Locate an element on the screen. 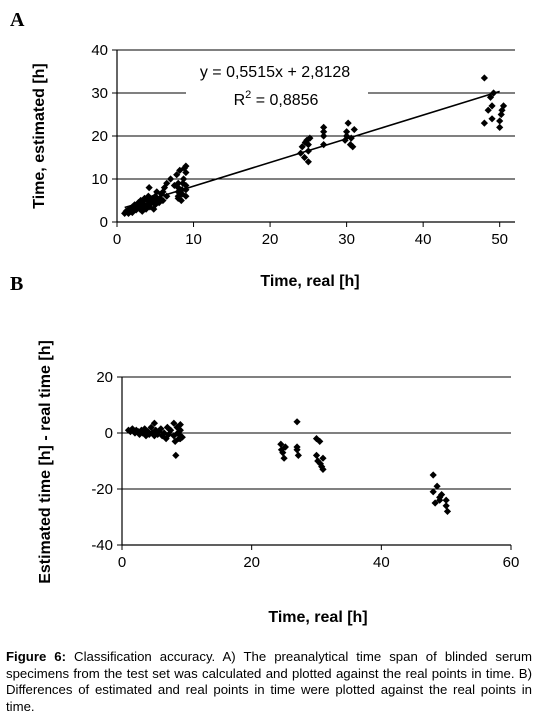 Image resolution: width=539 pixels, height=724 pixels. r-squared-value: = 0,8856 is located at coordinates (284, 100).